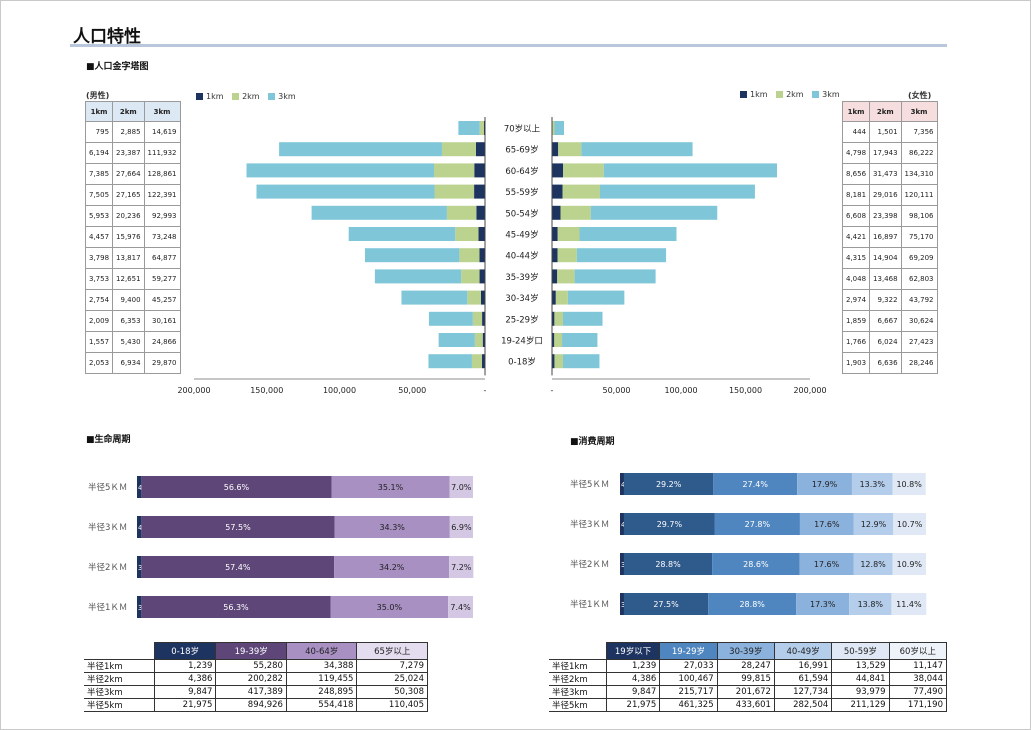 Image resolution: width=1031 pixels, height=730 pixels. What do you see at coordinates (392, 666) in the screenshot?
I see `table-cell: 7,279` at bounding box center [392, 666].